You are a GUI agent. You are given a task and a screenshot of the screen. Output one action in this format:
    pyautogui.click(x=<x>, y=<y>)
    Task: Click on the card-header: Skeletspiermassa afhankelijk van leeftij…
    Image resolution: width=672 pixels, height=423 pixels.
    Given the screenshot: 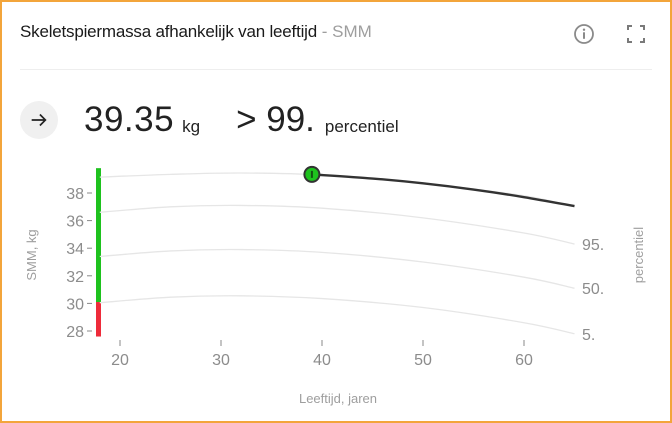 What is the action you would take?
    pyautogui.click(x=336, y=35)
    